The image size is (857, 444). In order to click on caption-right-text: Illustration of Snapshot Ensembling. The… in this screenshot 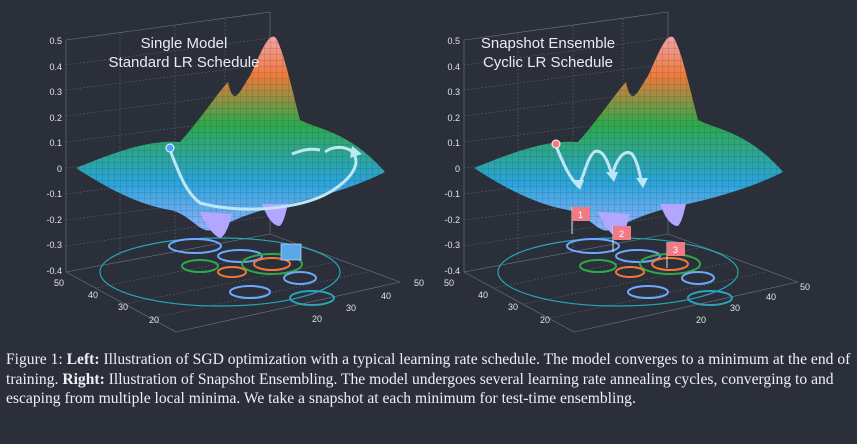, I will do `click(420, 389)`.